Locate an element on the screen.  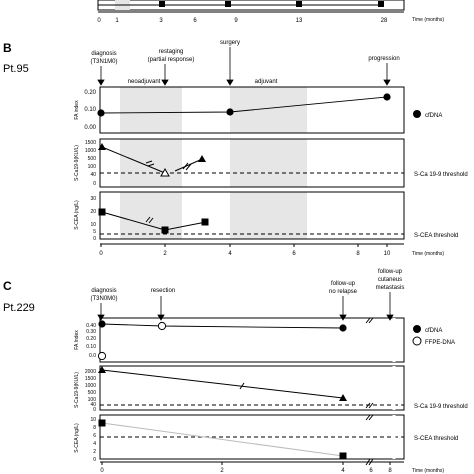
event-c-followup1: follow-up is located at coordinates (343, 284).